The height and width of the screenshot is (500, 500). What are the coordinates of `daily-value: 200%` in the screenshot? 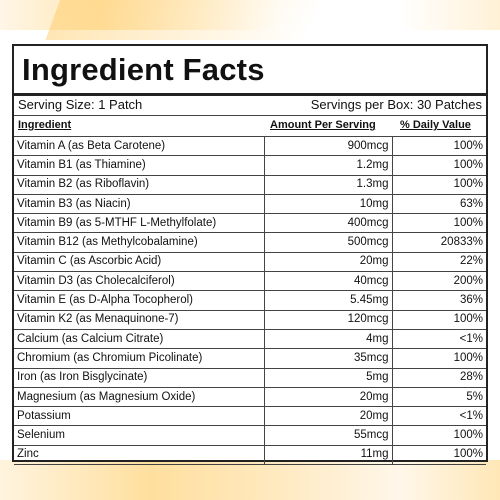 It's located at (438, 281).